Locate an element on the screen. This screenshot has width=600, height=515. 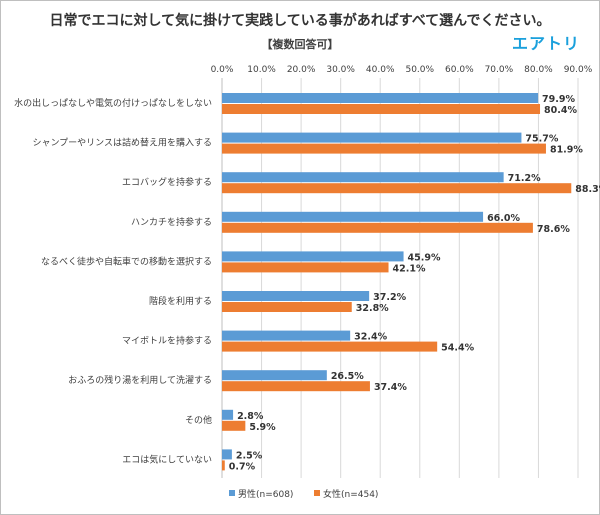
data-label: 80.4% is located at coordinates (560, 110).